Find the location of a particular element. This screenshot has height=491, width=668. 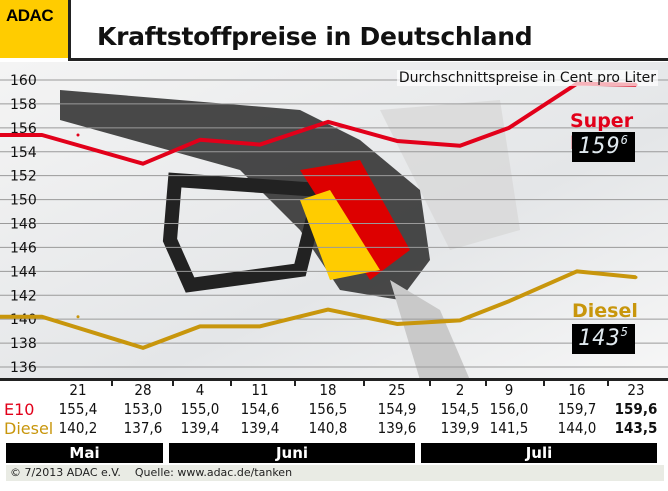

chart-title: Kraftstoffpreise in Deutschland is located at coordinates (315, 36).